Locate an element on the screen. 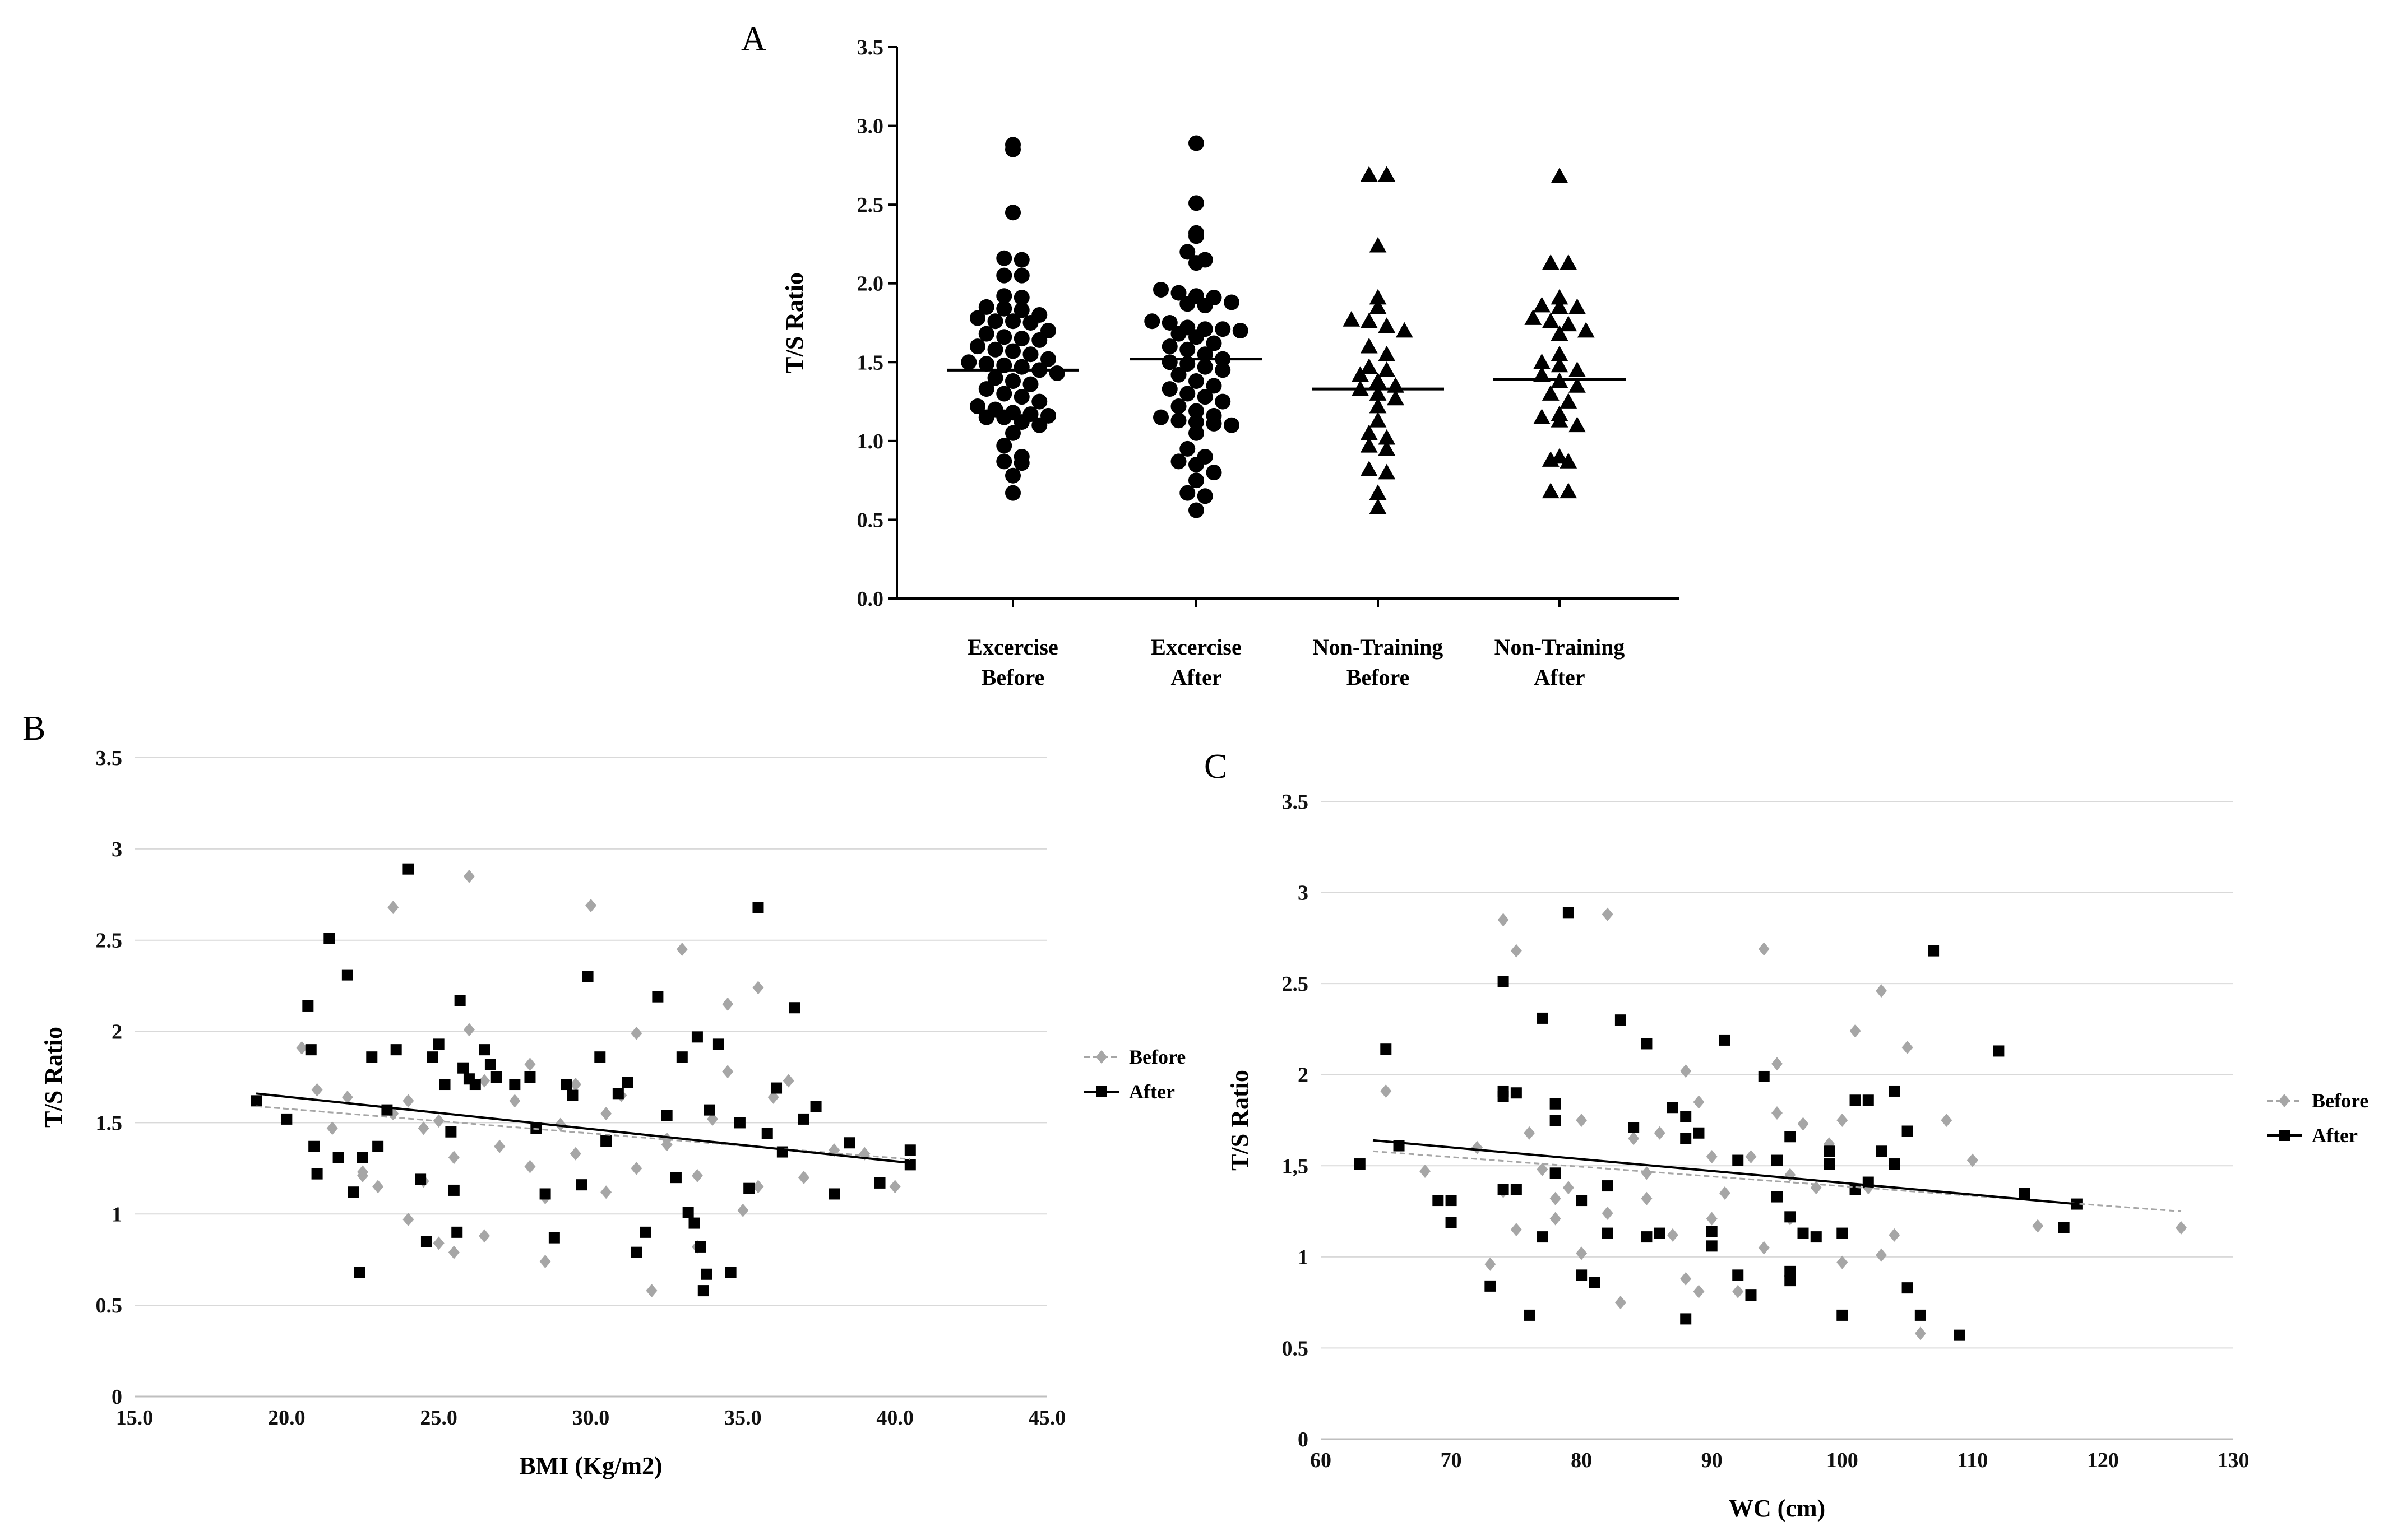 This screenshot has height=1540, width=2397. panel-a-y-tick-label: 2.0 is located at coordinates (871, 284).